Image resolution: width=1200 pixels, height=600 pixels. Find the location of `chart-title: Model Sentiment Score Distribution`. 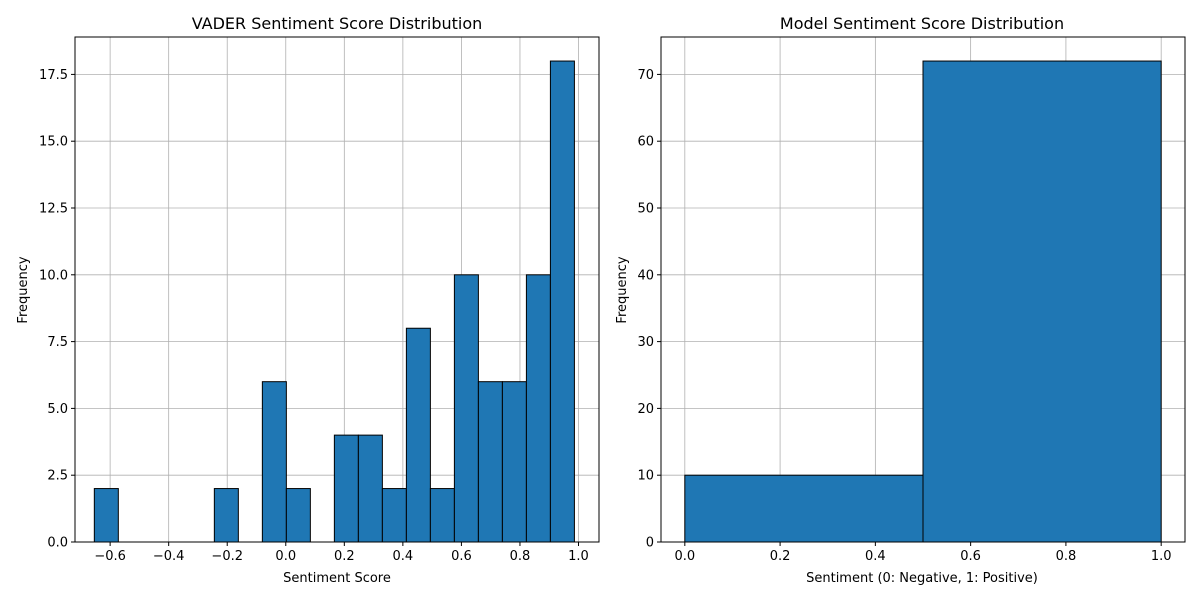

chart-title: Model Sentiment Score Distribution is located at coordinates (922, 23).